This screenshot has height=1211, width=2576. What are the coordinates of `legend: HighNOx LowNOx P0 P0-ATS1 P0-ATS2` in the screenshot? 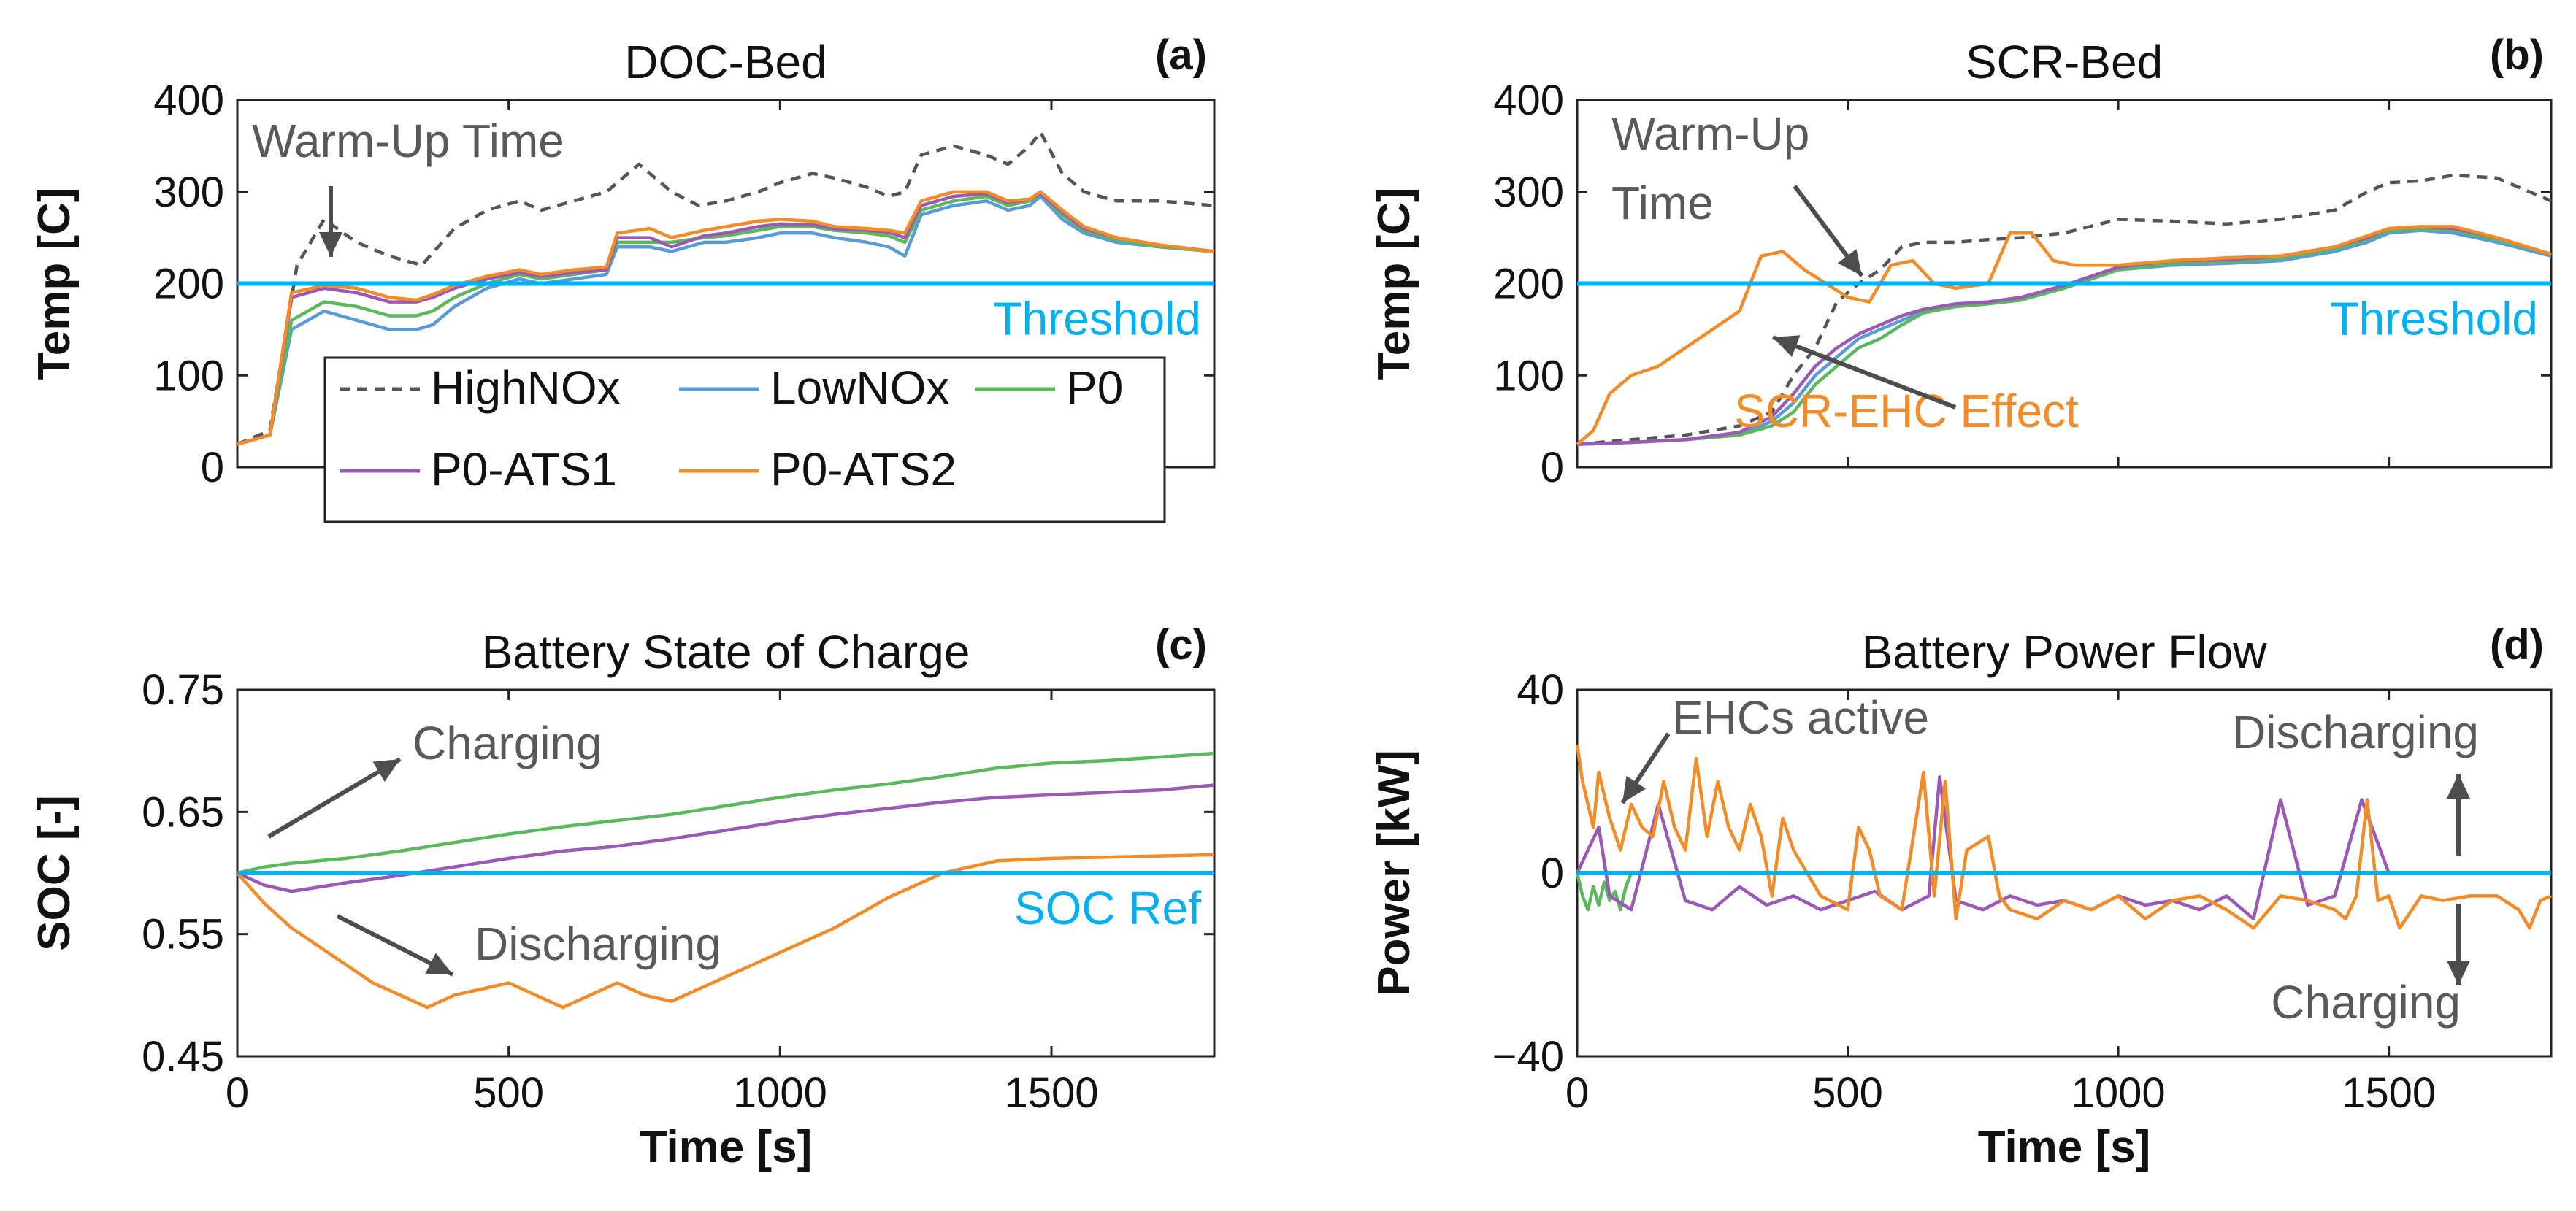 It's located at (744, 439).